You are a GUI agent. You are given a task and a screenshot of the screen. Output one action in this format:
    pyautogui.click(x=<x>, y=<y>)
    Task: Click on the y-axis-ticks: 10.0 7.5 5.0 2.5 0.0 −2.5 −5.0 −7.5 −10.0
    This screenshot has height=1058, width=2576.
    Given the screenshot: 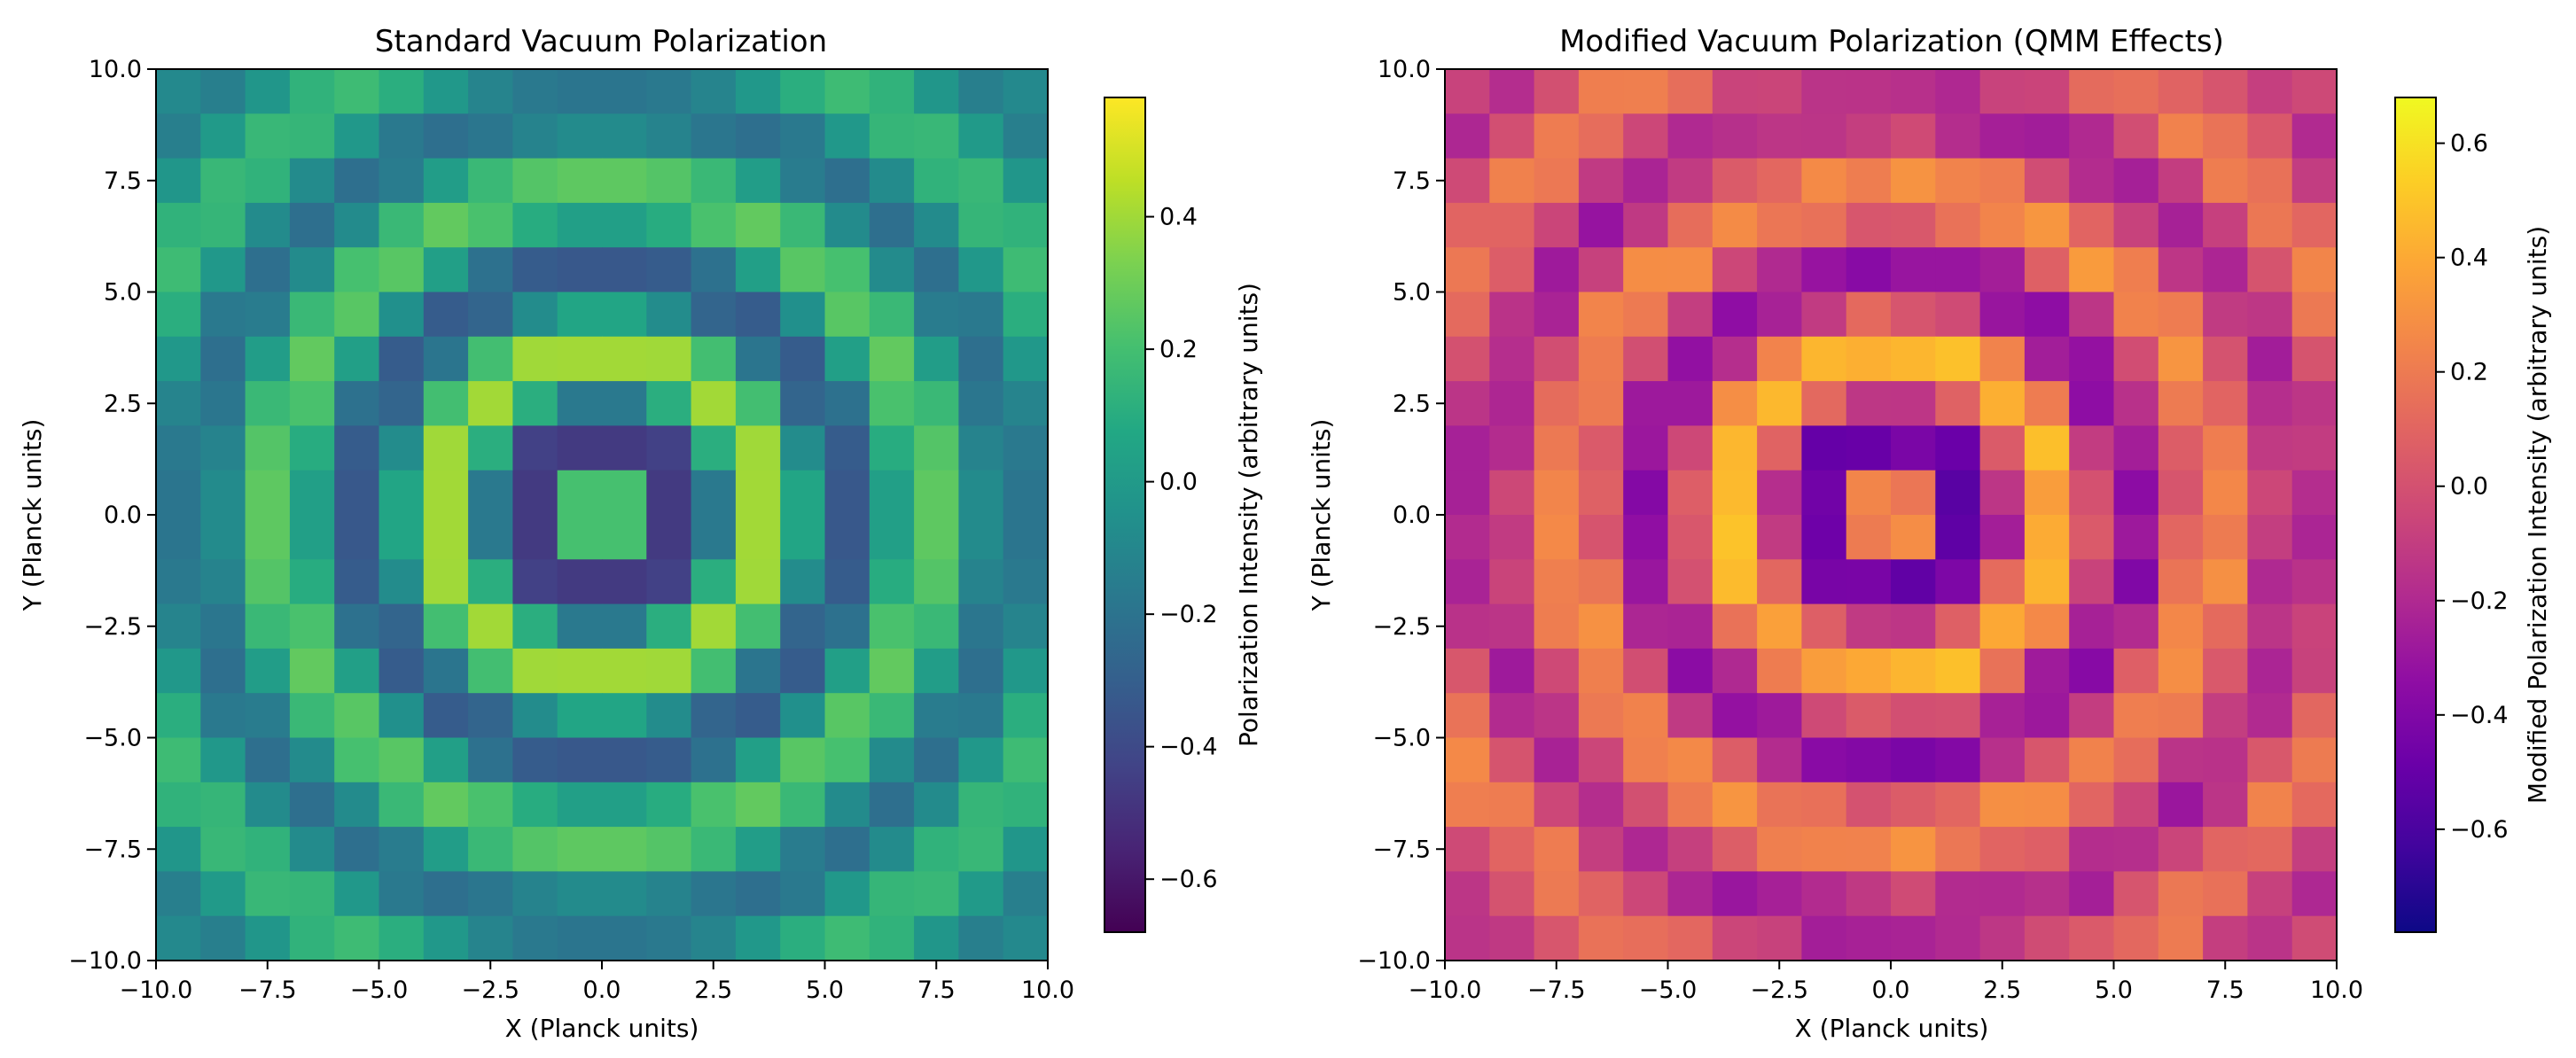 What is the action you would take?
    pyautogui.click(x=112, y=515)
    